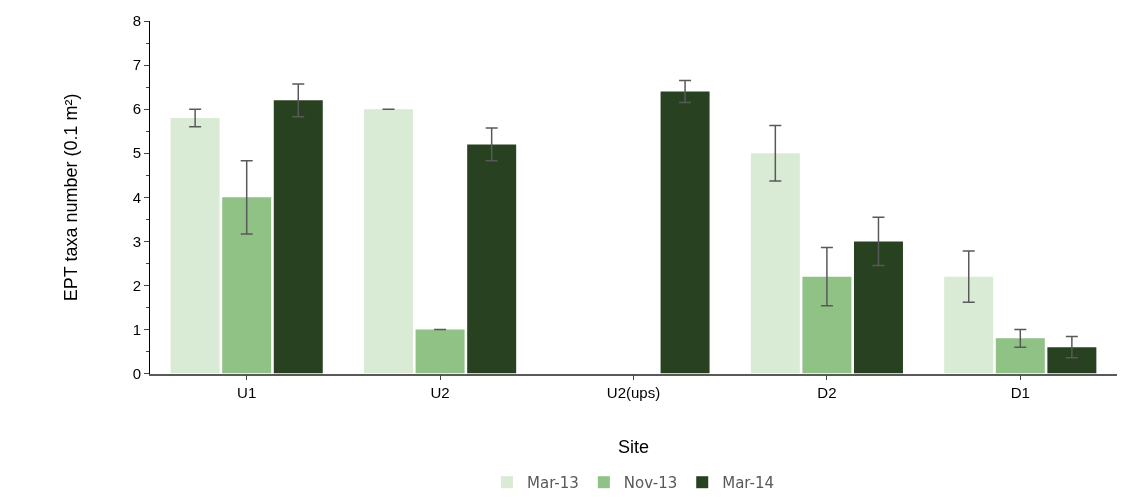 This screenshot has width=1137, height=504. Describe the element at coordinates (136, 373) in the screenshot. I see `y-tick-label: 0` at that location.